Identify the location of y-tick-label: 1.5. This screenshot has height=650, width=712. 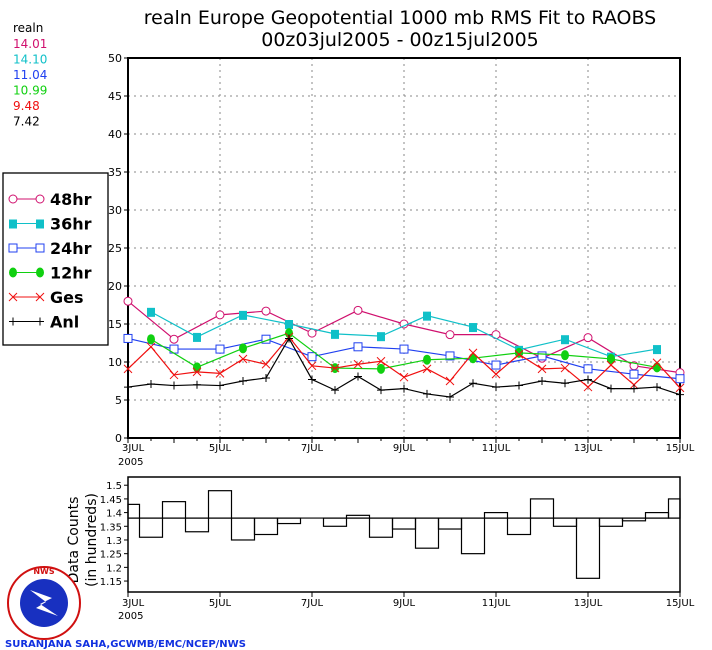
(114, 486).